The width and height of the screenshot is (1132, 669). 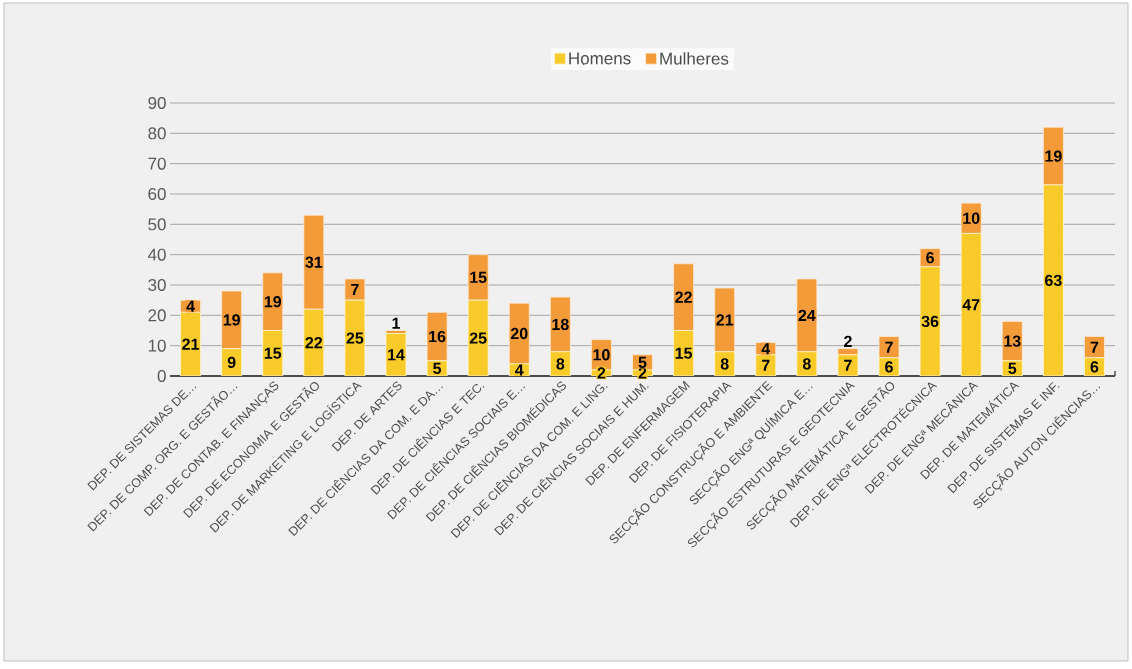 I want to click on data-label: 1, so click(x=396, y=323).